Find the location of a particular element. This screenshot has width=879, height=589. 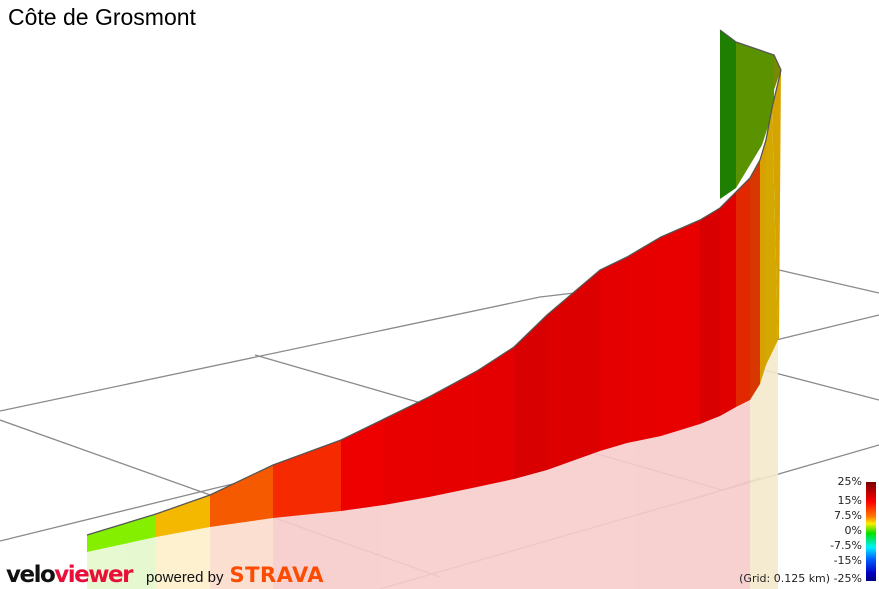

gradient-color-scale is located at coordinates (871, 531).